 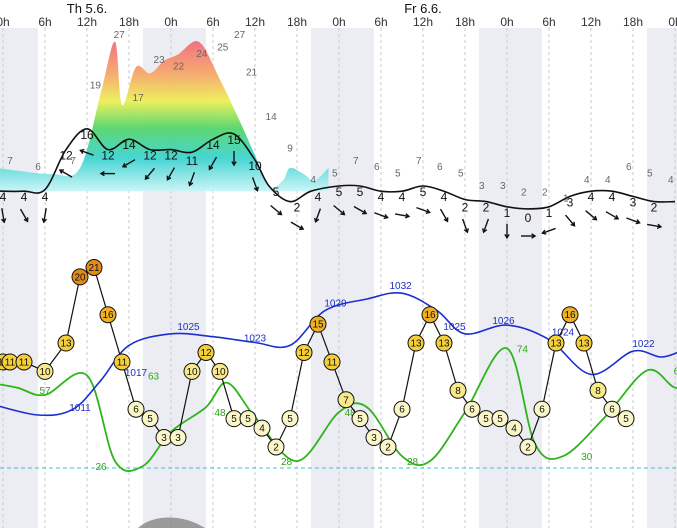 I want to click on gust-label: 24, so click(x=202, y=54).